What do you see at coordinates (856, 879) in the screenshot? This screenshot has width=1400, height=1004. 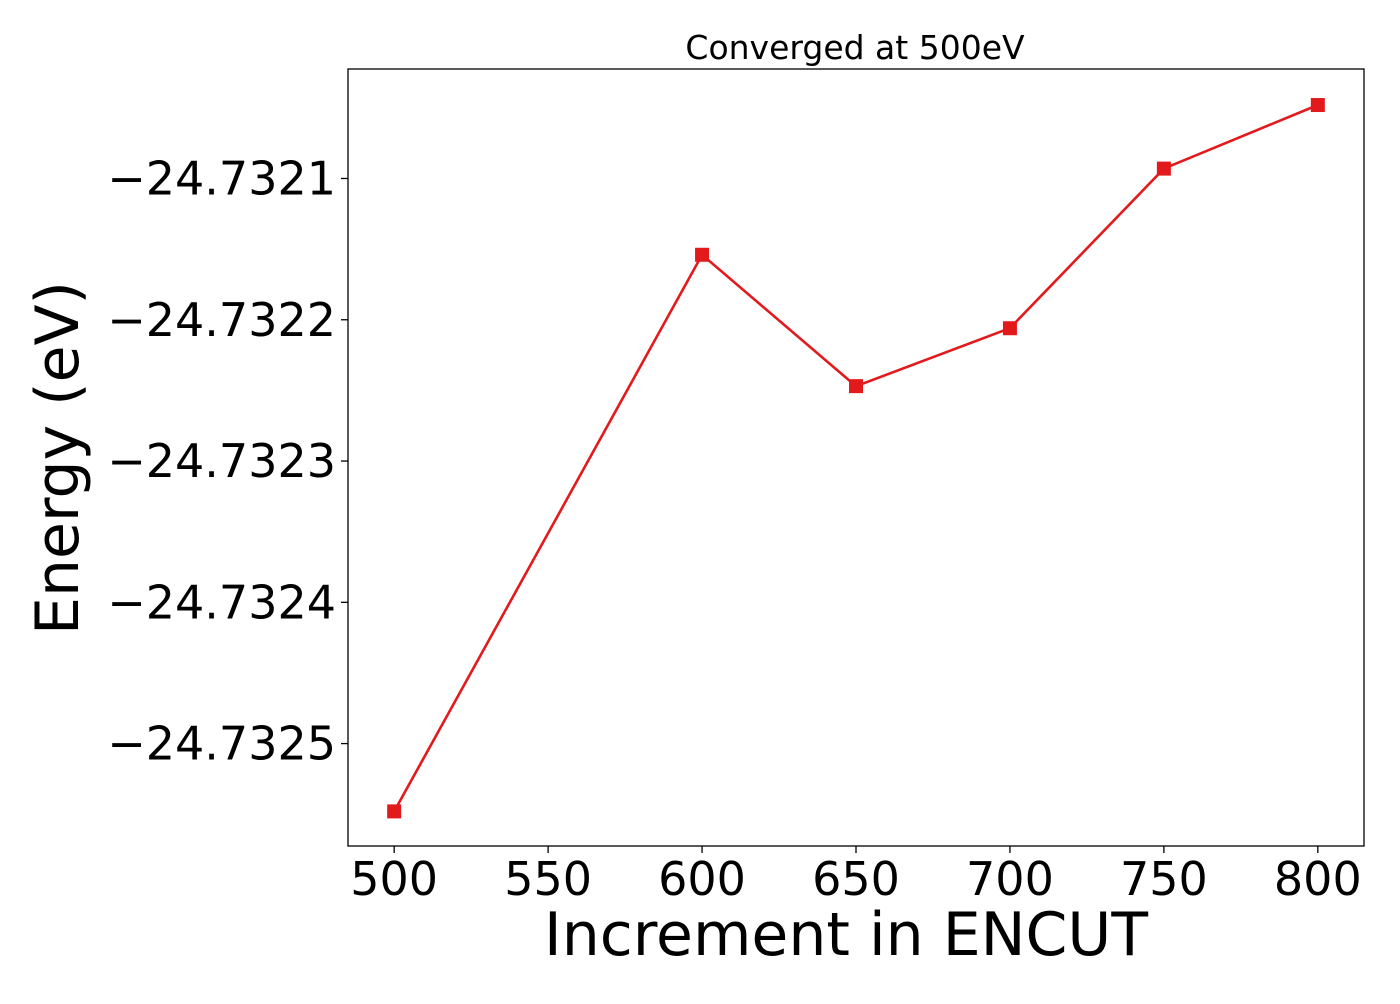 I see `x-tick-label: 650` at bounding box center [856, 879].